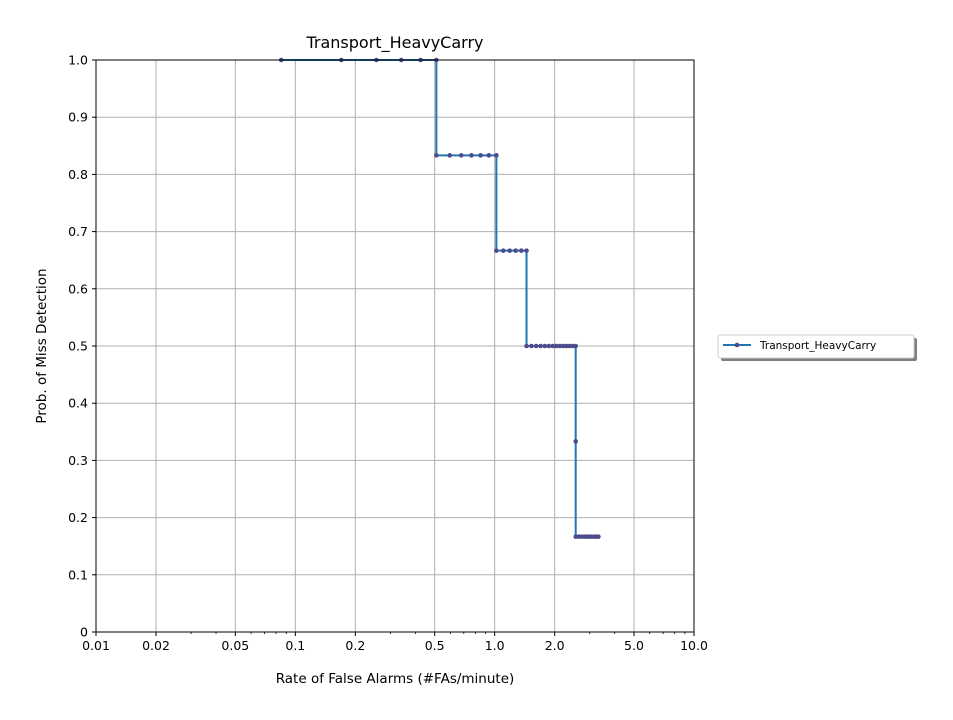 The height and width of the screenshot is (720, 953). What do you see at coordinates (435, 645) in the screenshot?
I see `x-tick-label: 0.5` at bounding box center [435, 645].